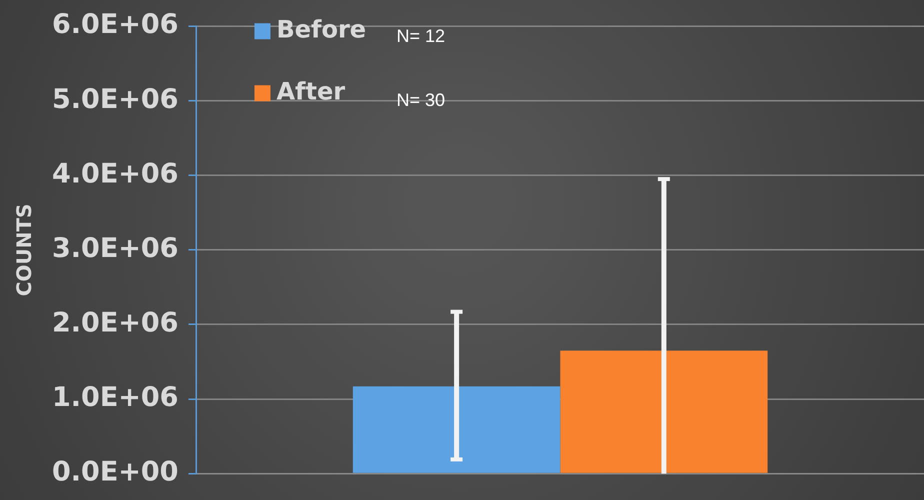  What do you see at coordinates (115, 174) in the screenshot?
I see `y-tick-label: 4.0E+06` at bounding box center [115, 174].